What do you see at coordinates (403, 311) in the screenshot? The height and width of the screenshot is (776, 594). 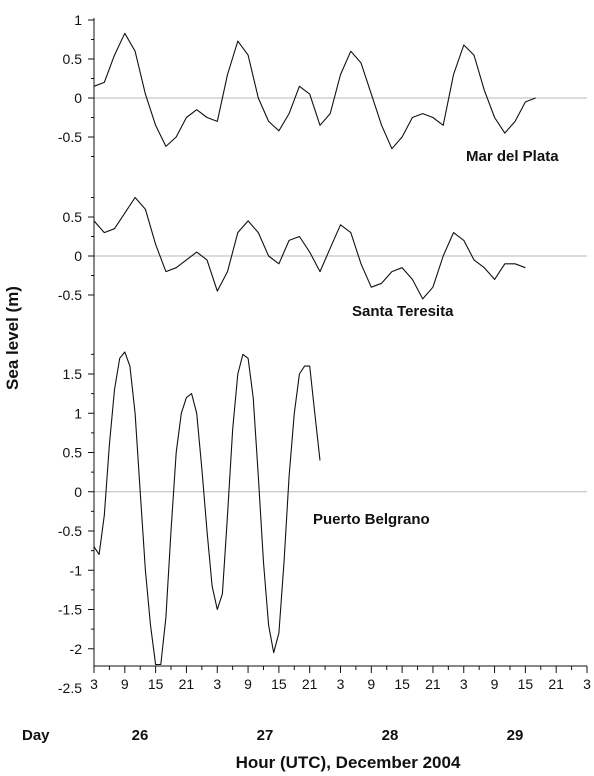 I see `station-label-santa-teresita: Santa Teresita` at bounding box center [403, 311].